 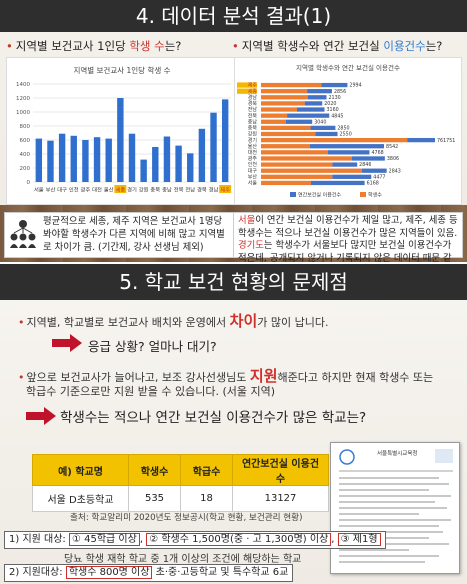 I want to click on y-tick-label: 전북, so click(x=253, y=115).